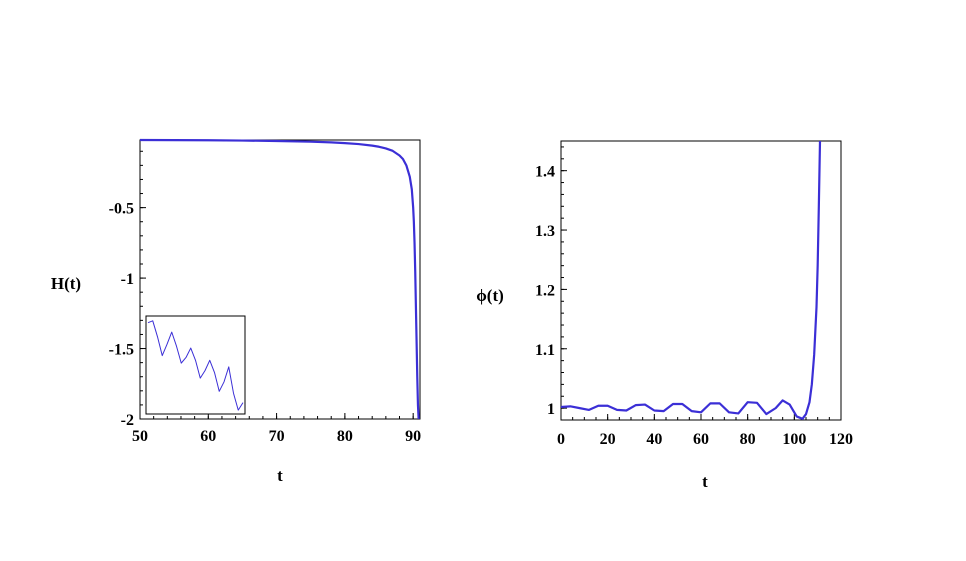  Describe the element at coordinates (127, 279) in the screenshot. I see `y-tick-label: -1` at that location.